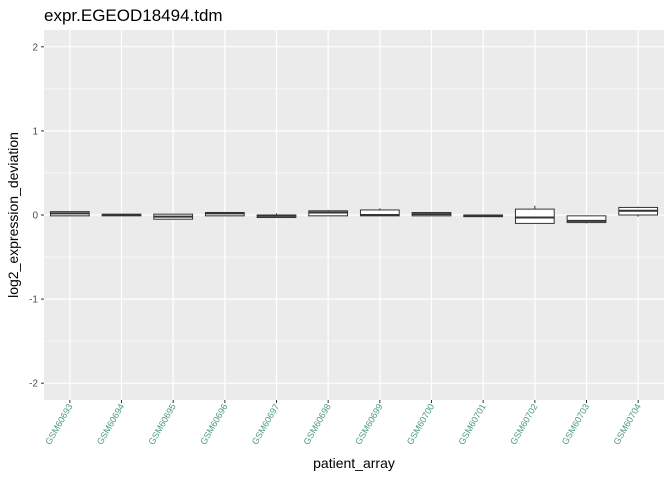  What do you see at coordinates (328, 213) in the screenshot?
I see `box-GSM60698` at bounding box center [328, 213].